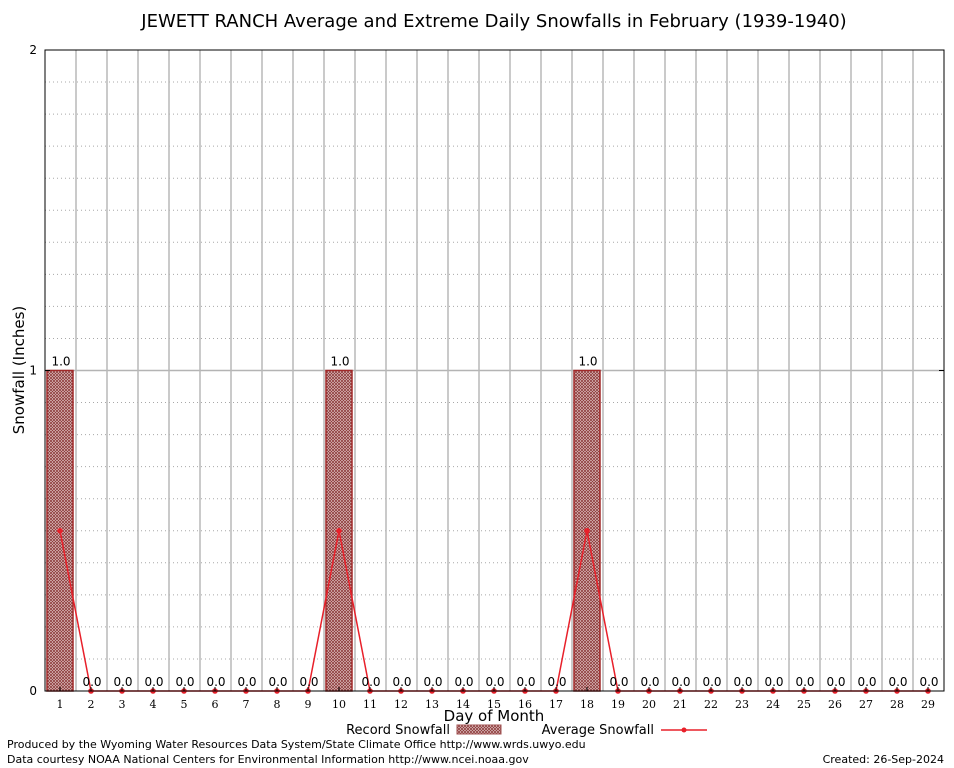 The width and height of the screenshot is (954, 768). I want to click on footer-created: Created: 26-Sep-2024, so click(883, 759).